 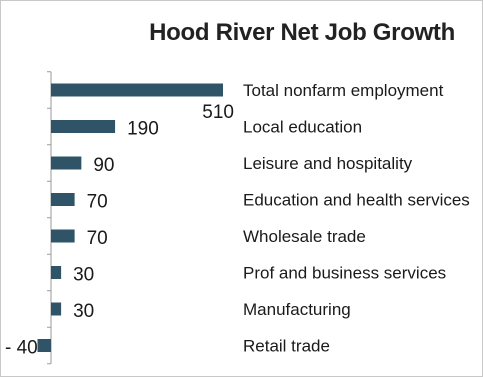 What do you see at coordinates (218, 112) in the screenshot?
I see `data-label: 510` at bounding box center [218, 112].